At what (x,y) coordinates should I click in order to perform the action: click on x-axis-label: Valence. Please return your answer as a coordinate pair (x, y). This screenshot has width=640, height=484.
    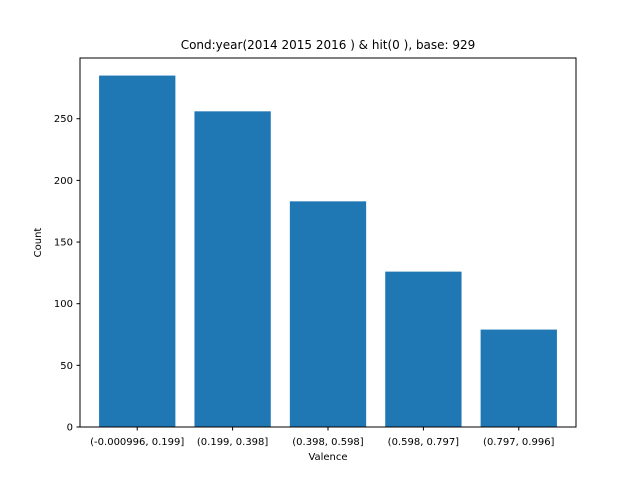
    Looking at the image, I should click on (327, 457).